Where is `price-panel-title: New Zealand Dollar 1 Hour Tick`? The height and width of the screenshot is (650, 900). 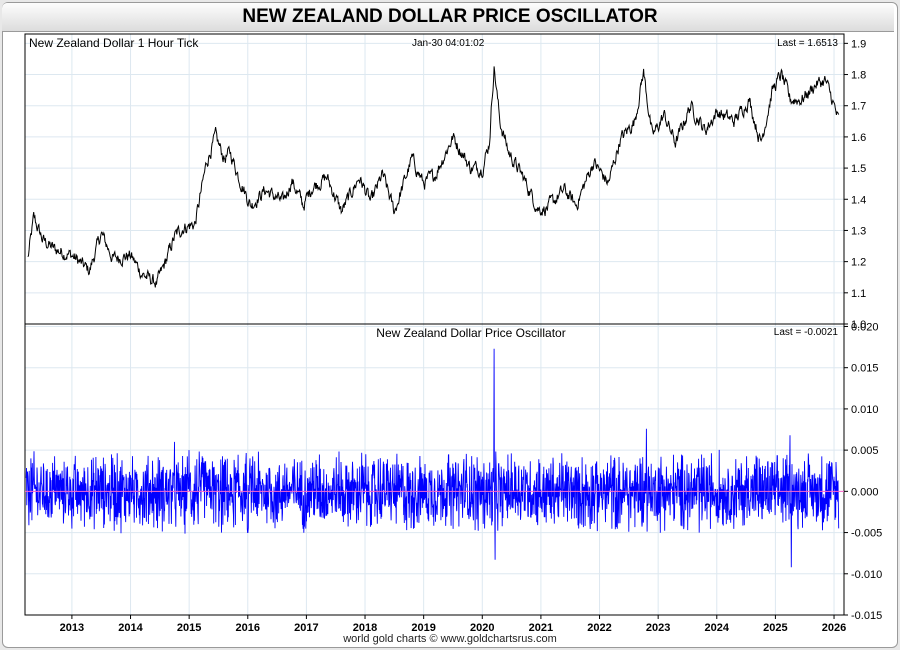
price-panel-title: New Zealand Dollar 1 Hour Tick is located at coordinates (114, 43).